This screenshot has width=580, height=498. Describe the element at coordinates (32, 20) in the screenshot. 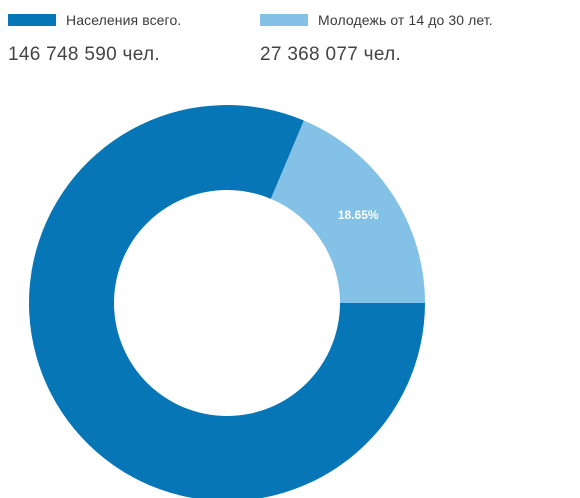

I see `legend-swatch-total` at that location.